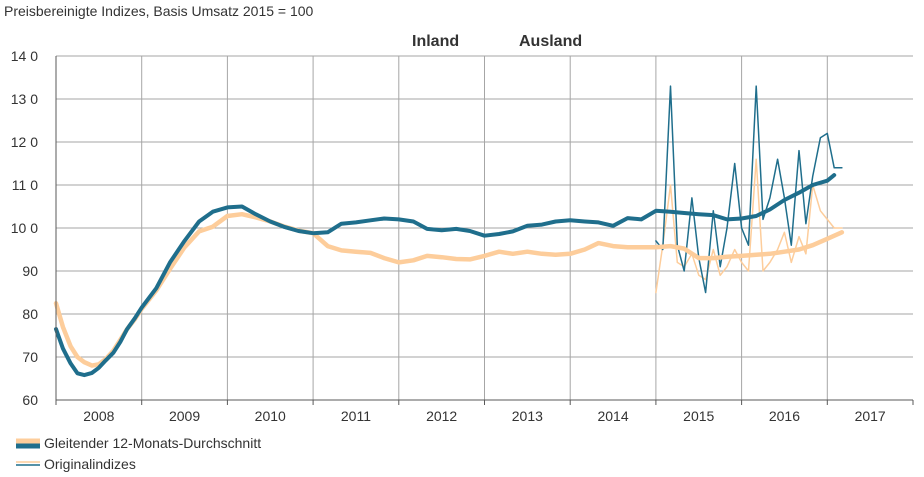 The height and width of the screenshot is (477, 924). Describe the element at coordinates (30, 400) in the screenshot. I see `y-tick-label-60: 60` at that location.